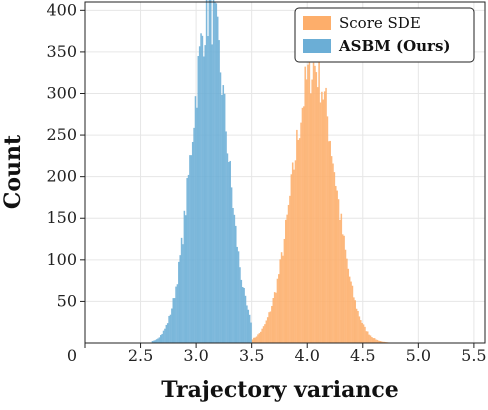 Image resolution: width=488 pixels, height=410 pixels. Describe the element at coordinates (13, 171) in the screenshot. I see `y-axis-label: Count` at that location.